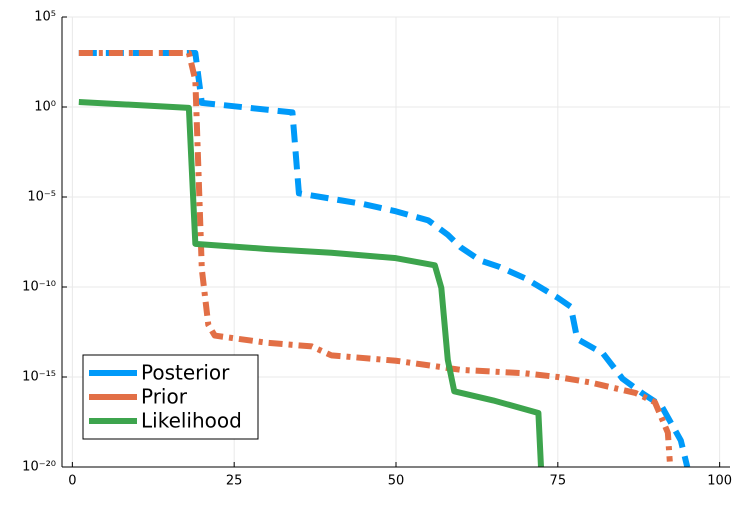  What do you see at coordinates (45, 107) in the screenshot?
I see `y-tick-label: 10⁰` at bounding box center [45, 107].